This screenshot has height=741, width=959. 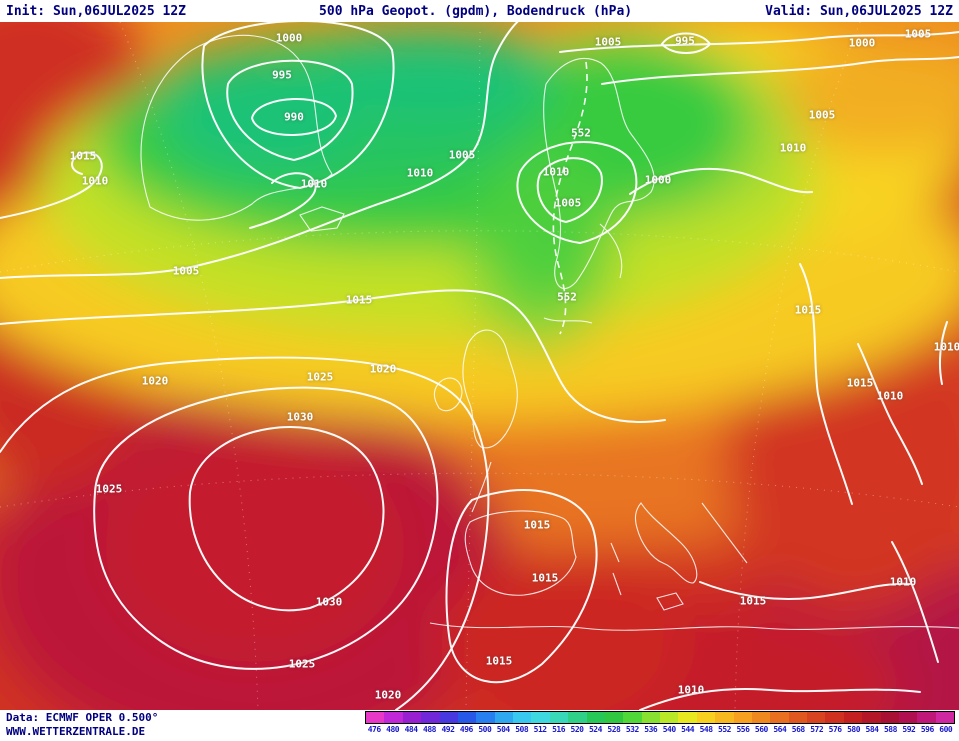 I want to click on colorbar-tick: 512, so click(x=540, y=729).